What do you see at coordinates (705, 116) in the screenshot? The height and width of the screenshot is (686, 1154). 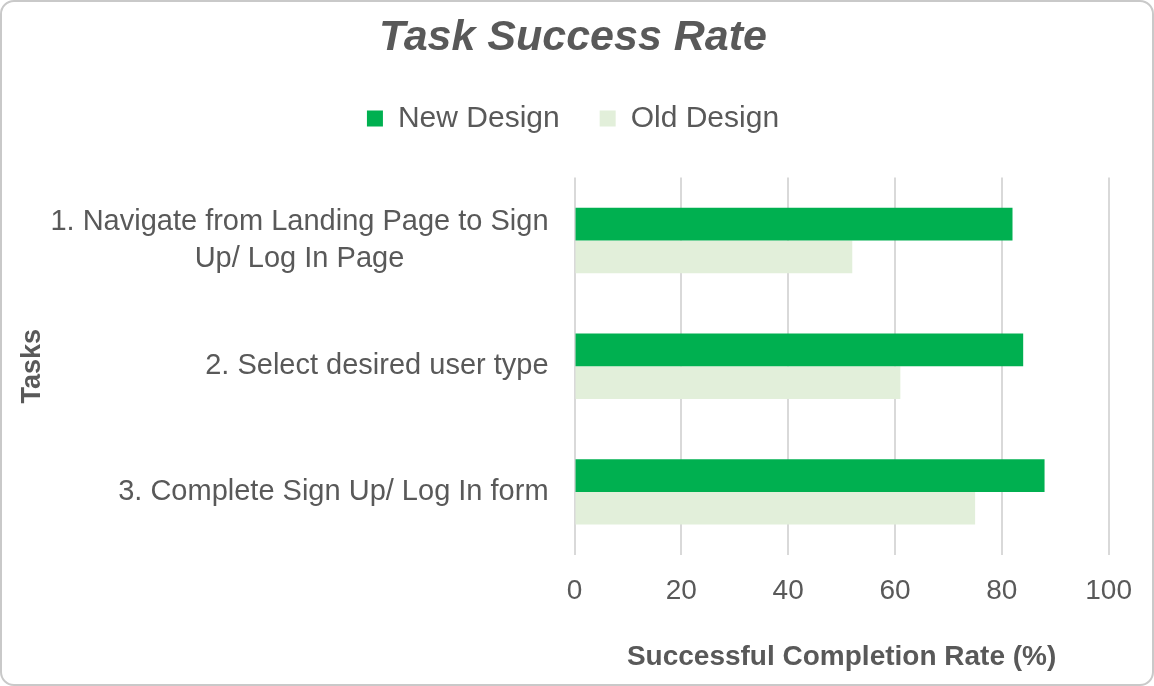 I see `legend-label: Old Design` at bounding box center [705, 116].